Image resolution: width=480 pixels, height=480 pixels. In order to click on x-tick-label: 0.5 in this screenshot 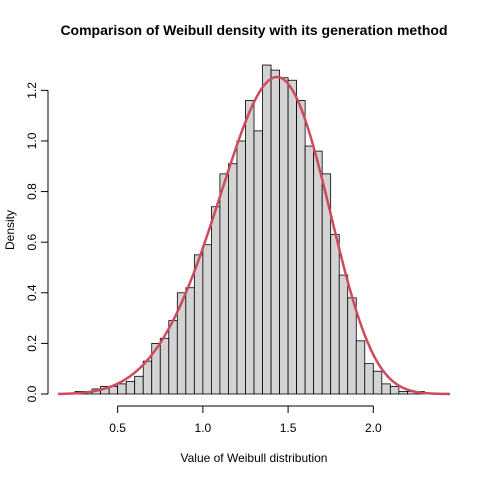, I will do `click(117, 428)`.